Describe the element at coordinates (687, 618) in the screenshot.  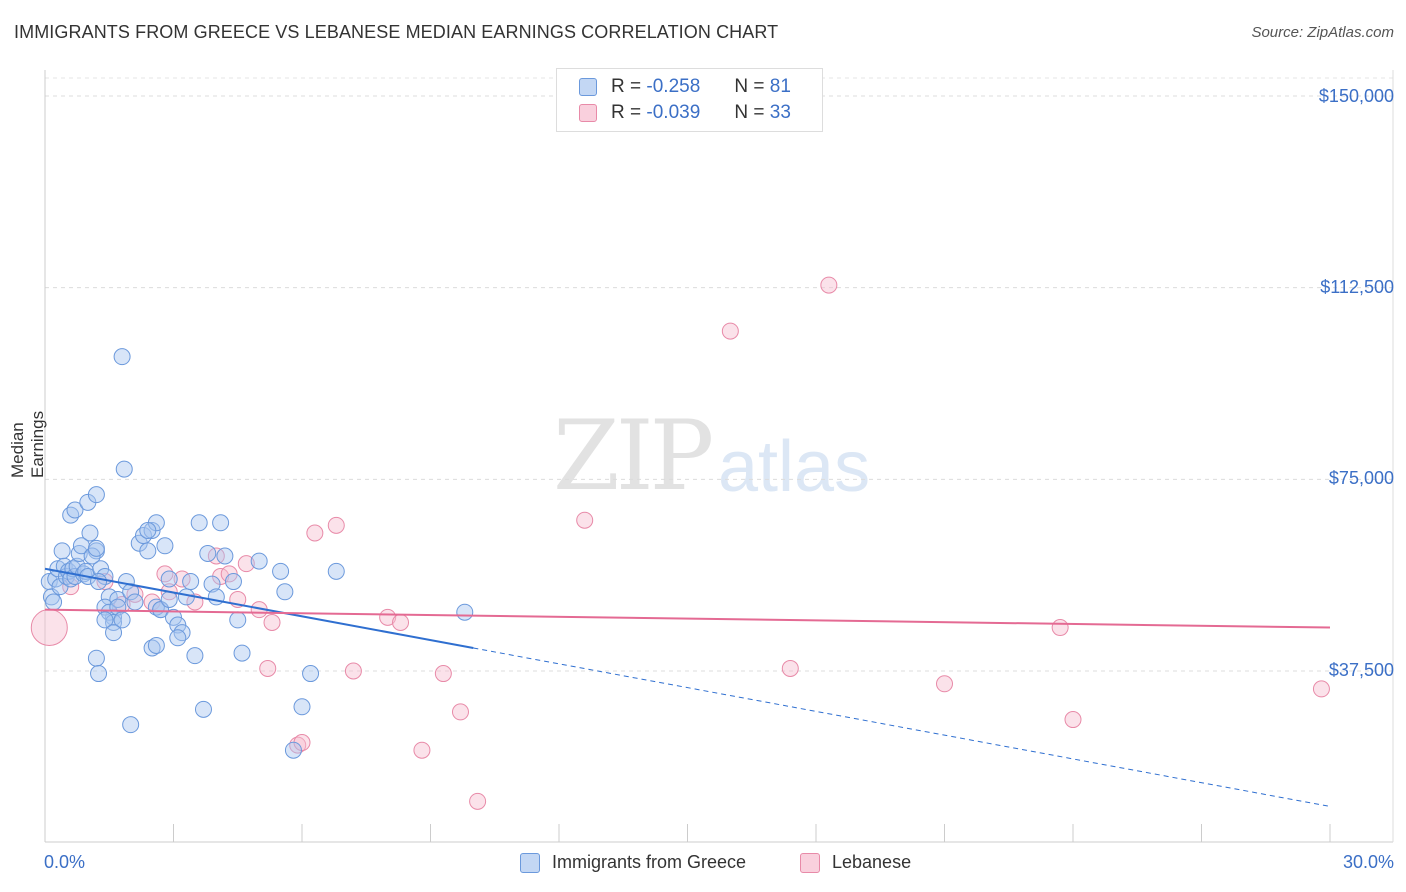
I see `lebanese-trend-line` at that location.